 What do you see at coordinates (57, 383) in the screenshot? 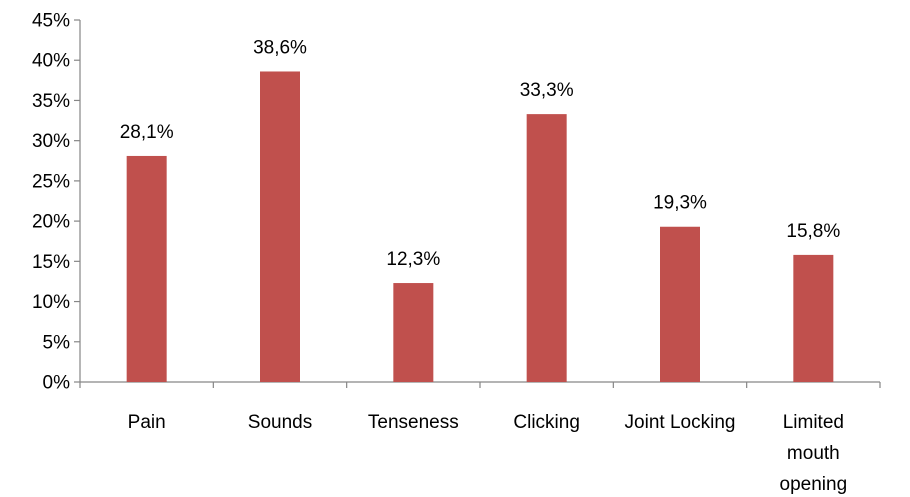
I see `y-tick-label: 0%` at bounding box center [57, 383].